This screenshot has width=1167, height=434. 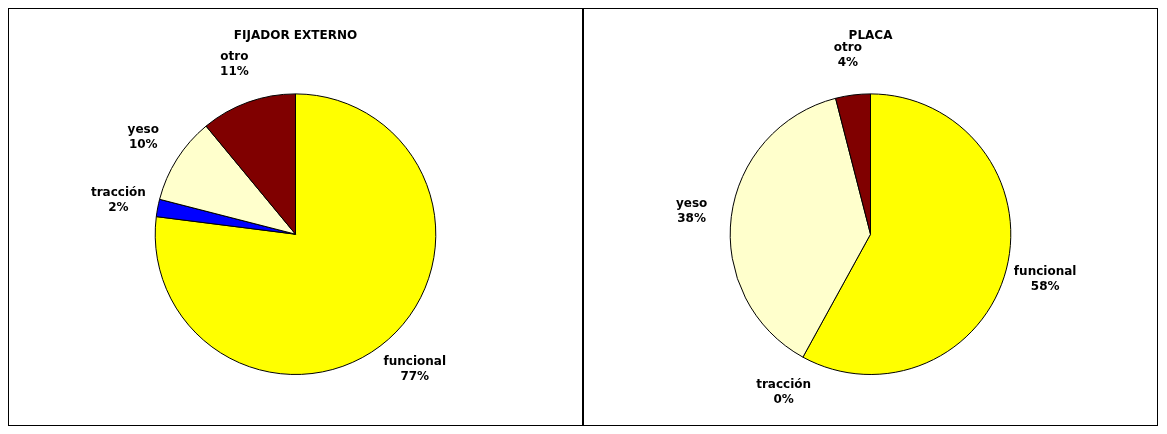 I want to click on data-label: 11%, so click(x=234, y=71).